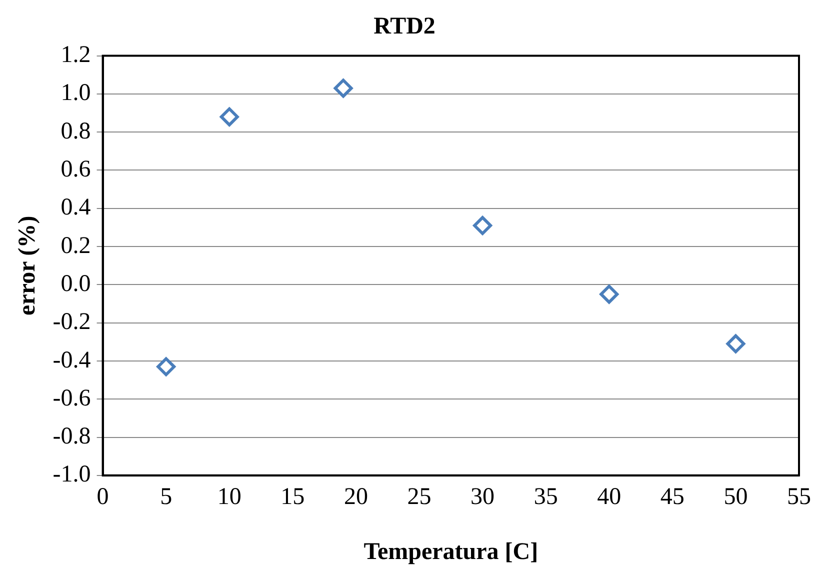 This screenshot has width=819, height=576. What do you see at coordinates (102, 497) in the screenshot?
I see `x-tick-label: 0` at bounding box center [102, 497].